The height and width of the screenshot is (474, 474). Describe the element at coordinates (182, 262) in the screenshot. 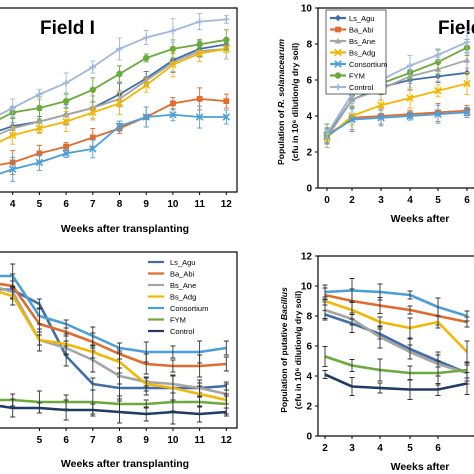

I see `legend-label: Ls_Agu` at that location.